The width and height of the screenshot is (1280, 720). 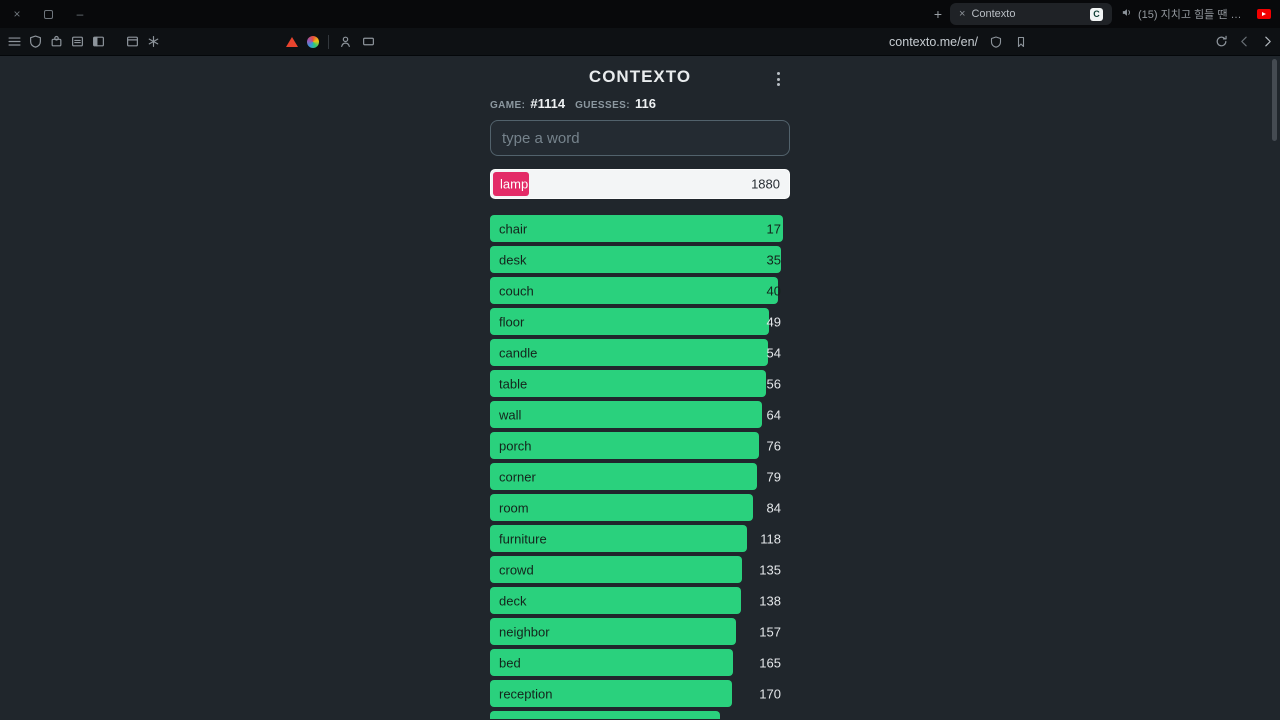 I want to click on guess-word: table, so click(x=513, y=383).